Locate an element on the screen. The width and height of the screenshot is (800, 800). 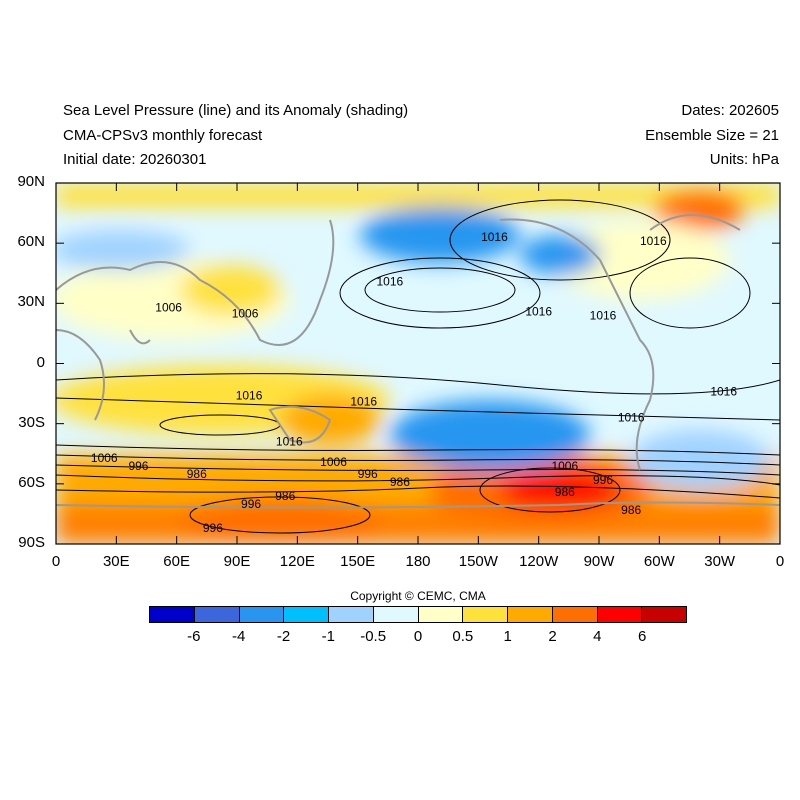
lon-label: 180 is located at coordinates (418, 561).